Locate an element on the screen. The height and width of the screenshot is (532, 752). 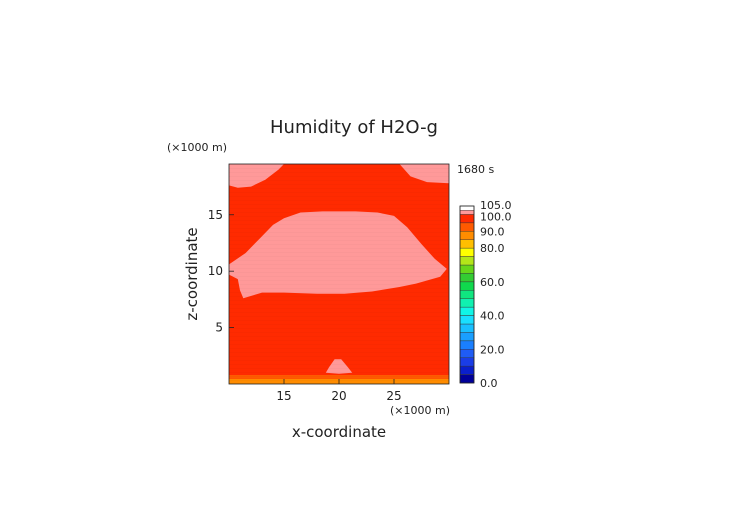
plot-area is located at coordinates (339, 274).